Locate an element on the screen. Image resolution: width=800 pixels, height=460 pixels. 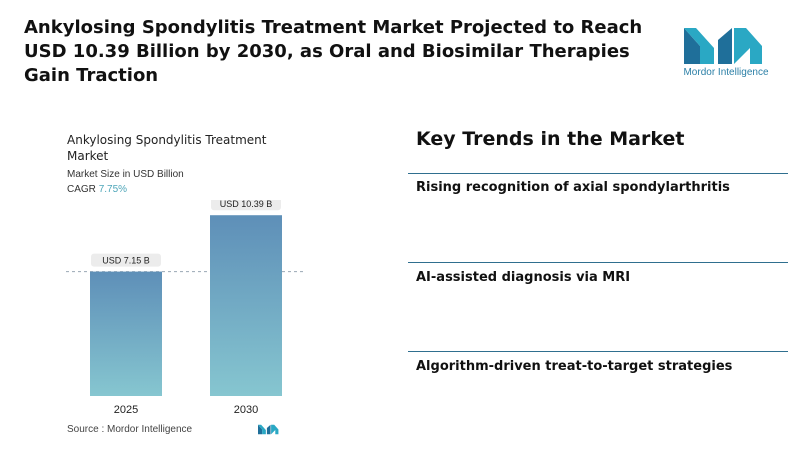
mordor-logo-icon is located at coordinates (723, 46).